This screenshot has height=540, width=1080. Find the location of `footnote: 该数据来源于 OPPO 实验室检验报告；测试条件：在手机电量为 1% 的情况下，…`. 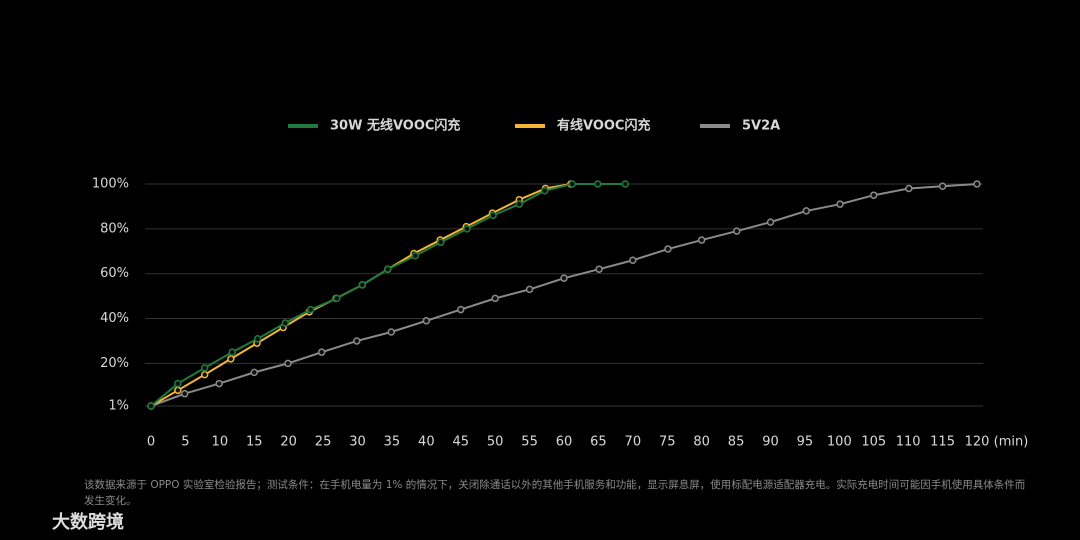

footnote: 该数据来源于 OPPO 实验室检验报告；测试条件：在手机电量为 1% 的情况下，… is located at coordinates (555, 493).